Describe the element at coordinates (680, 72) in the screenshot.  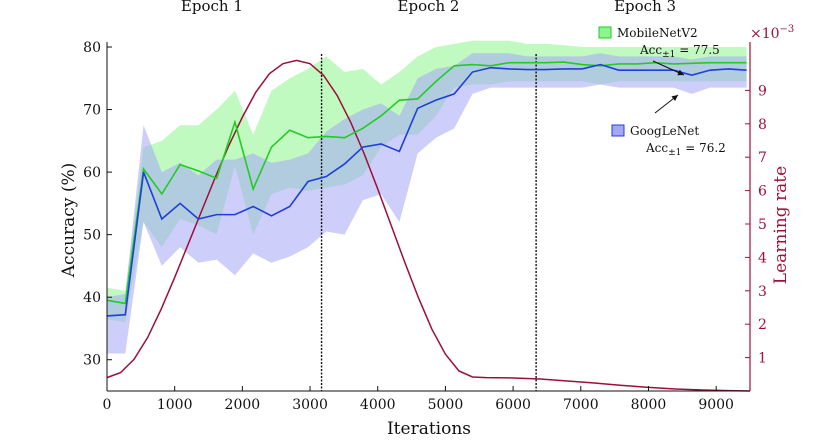
I see `legend-arrowhead-mobilenetv2` at that location.